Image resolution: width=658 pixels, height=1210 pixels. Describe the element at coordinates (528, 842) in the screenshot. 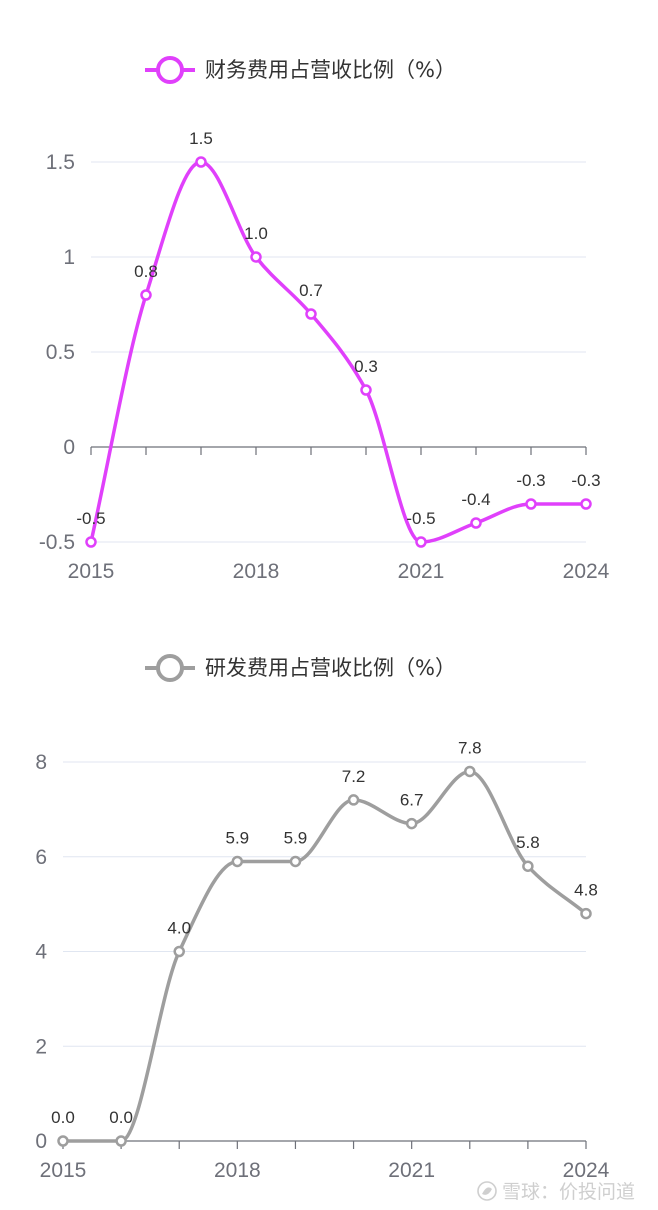

I see `data-label: 5.8` at that location.